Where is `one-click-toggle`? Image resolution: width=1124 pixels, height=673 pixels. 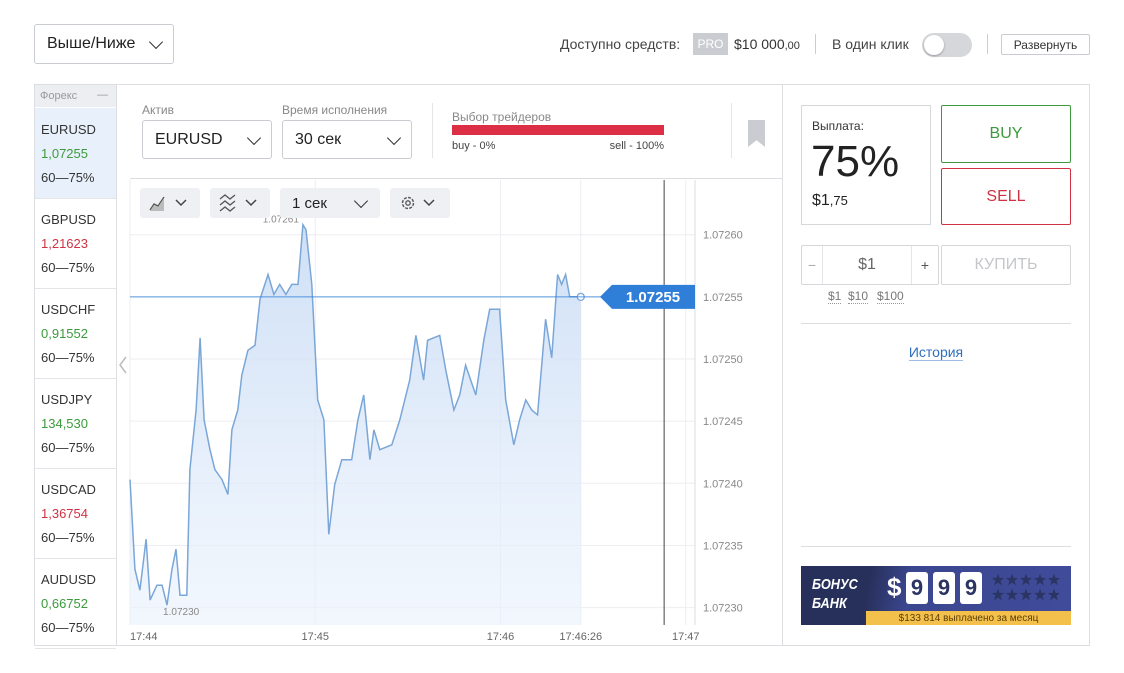
one-click-toggle is located at coordinates (947, 45).